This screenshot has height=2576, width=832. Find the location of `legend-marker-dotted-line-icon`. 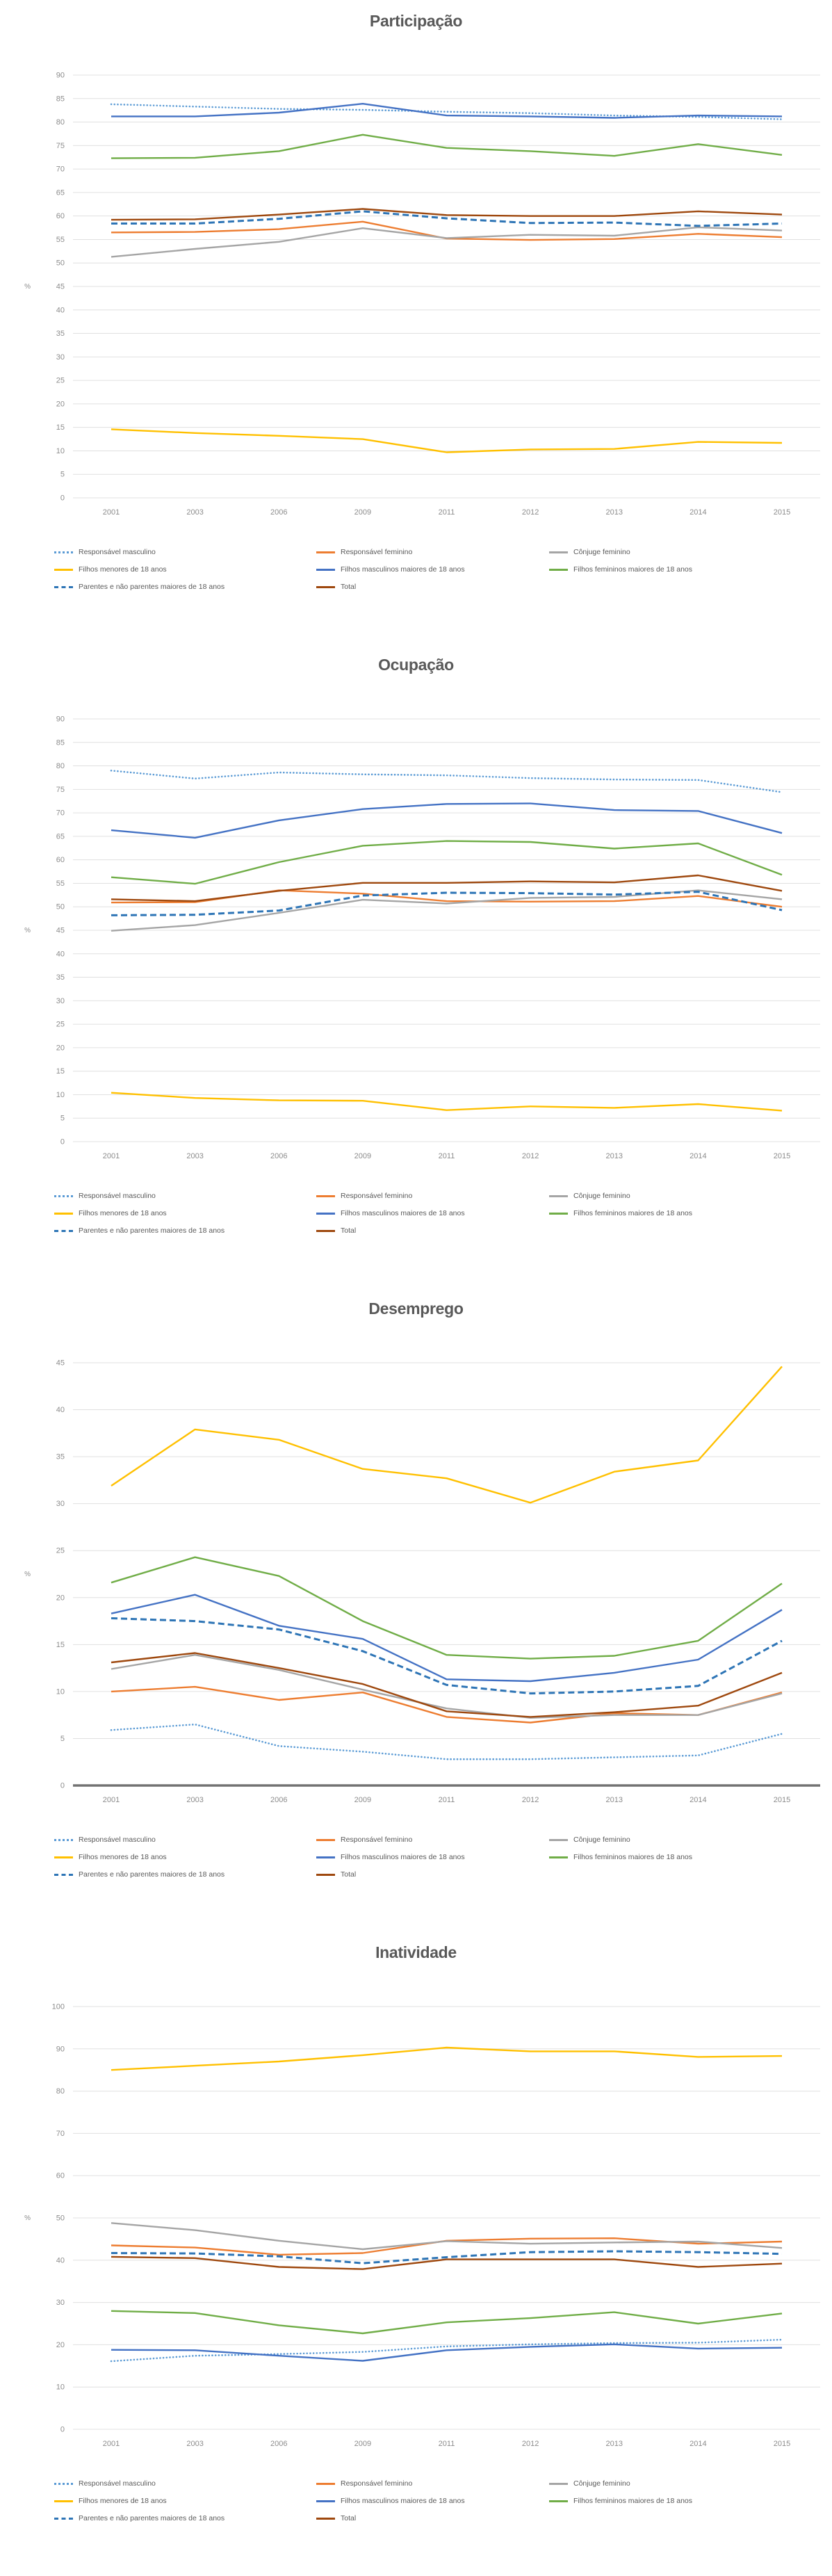

legend-marker-dotted-line-icon is located at coordinates (63, 1195).